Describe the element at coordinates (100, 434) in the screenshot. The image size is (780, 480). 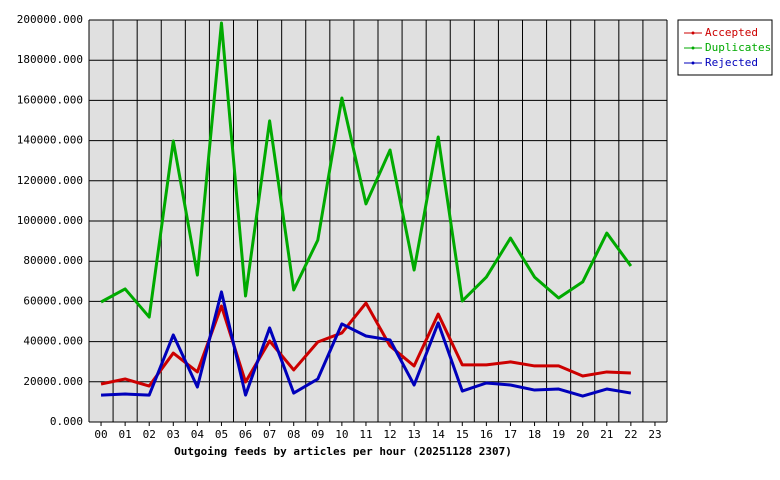
I see `x-tick-label: 00` at that location.